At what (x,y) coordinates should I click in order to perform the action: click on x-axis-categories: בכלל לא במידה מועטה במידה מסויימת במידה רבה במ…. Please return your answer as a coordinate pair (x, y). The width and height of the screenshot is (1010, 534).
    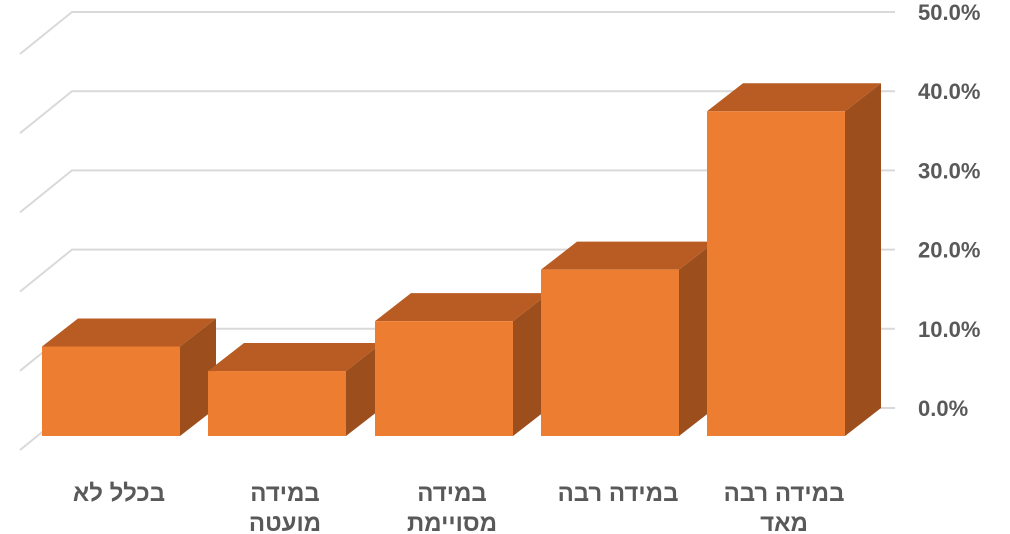
    Looking at the image, I should click on (459, 507).